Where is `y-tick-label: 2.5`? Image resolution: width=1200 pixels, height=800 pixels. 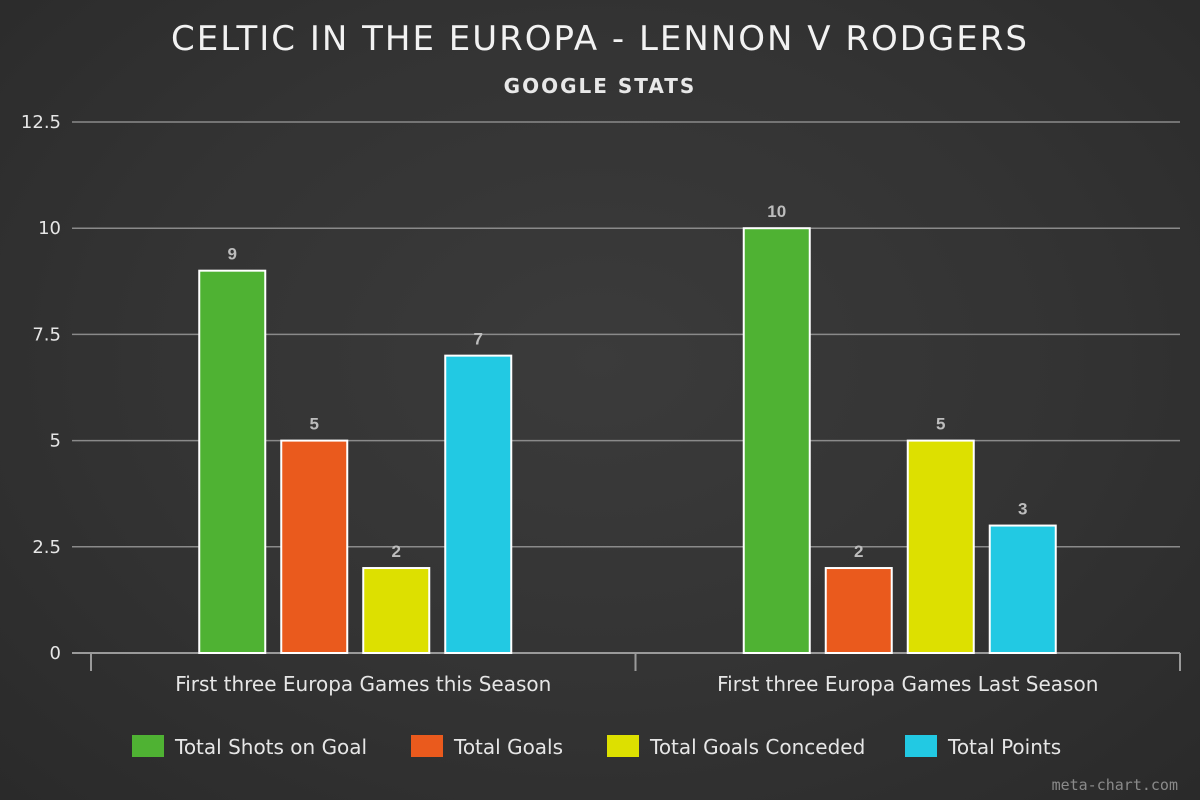
y-tick-label: 2.5 is located at coordinates (46, 547).